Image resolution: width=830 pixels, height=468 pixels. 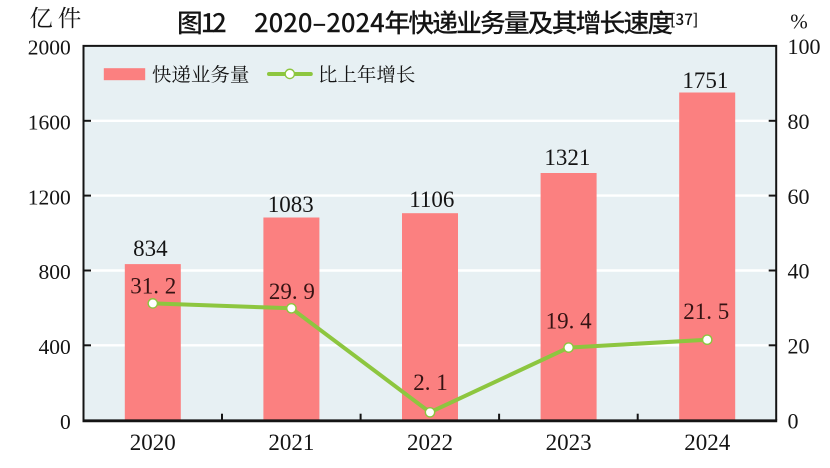 What do you see at coordinates (804, 46) in the screenshot?
I see `svg-text: 100` at bounding box center [804, 46].